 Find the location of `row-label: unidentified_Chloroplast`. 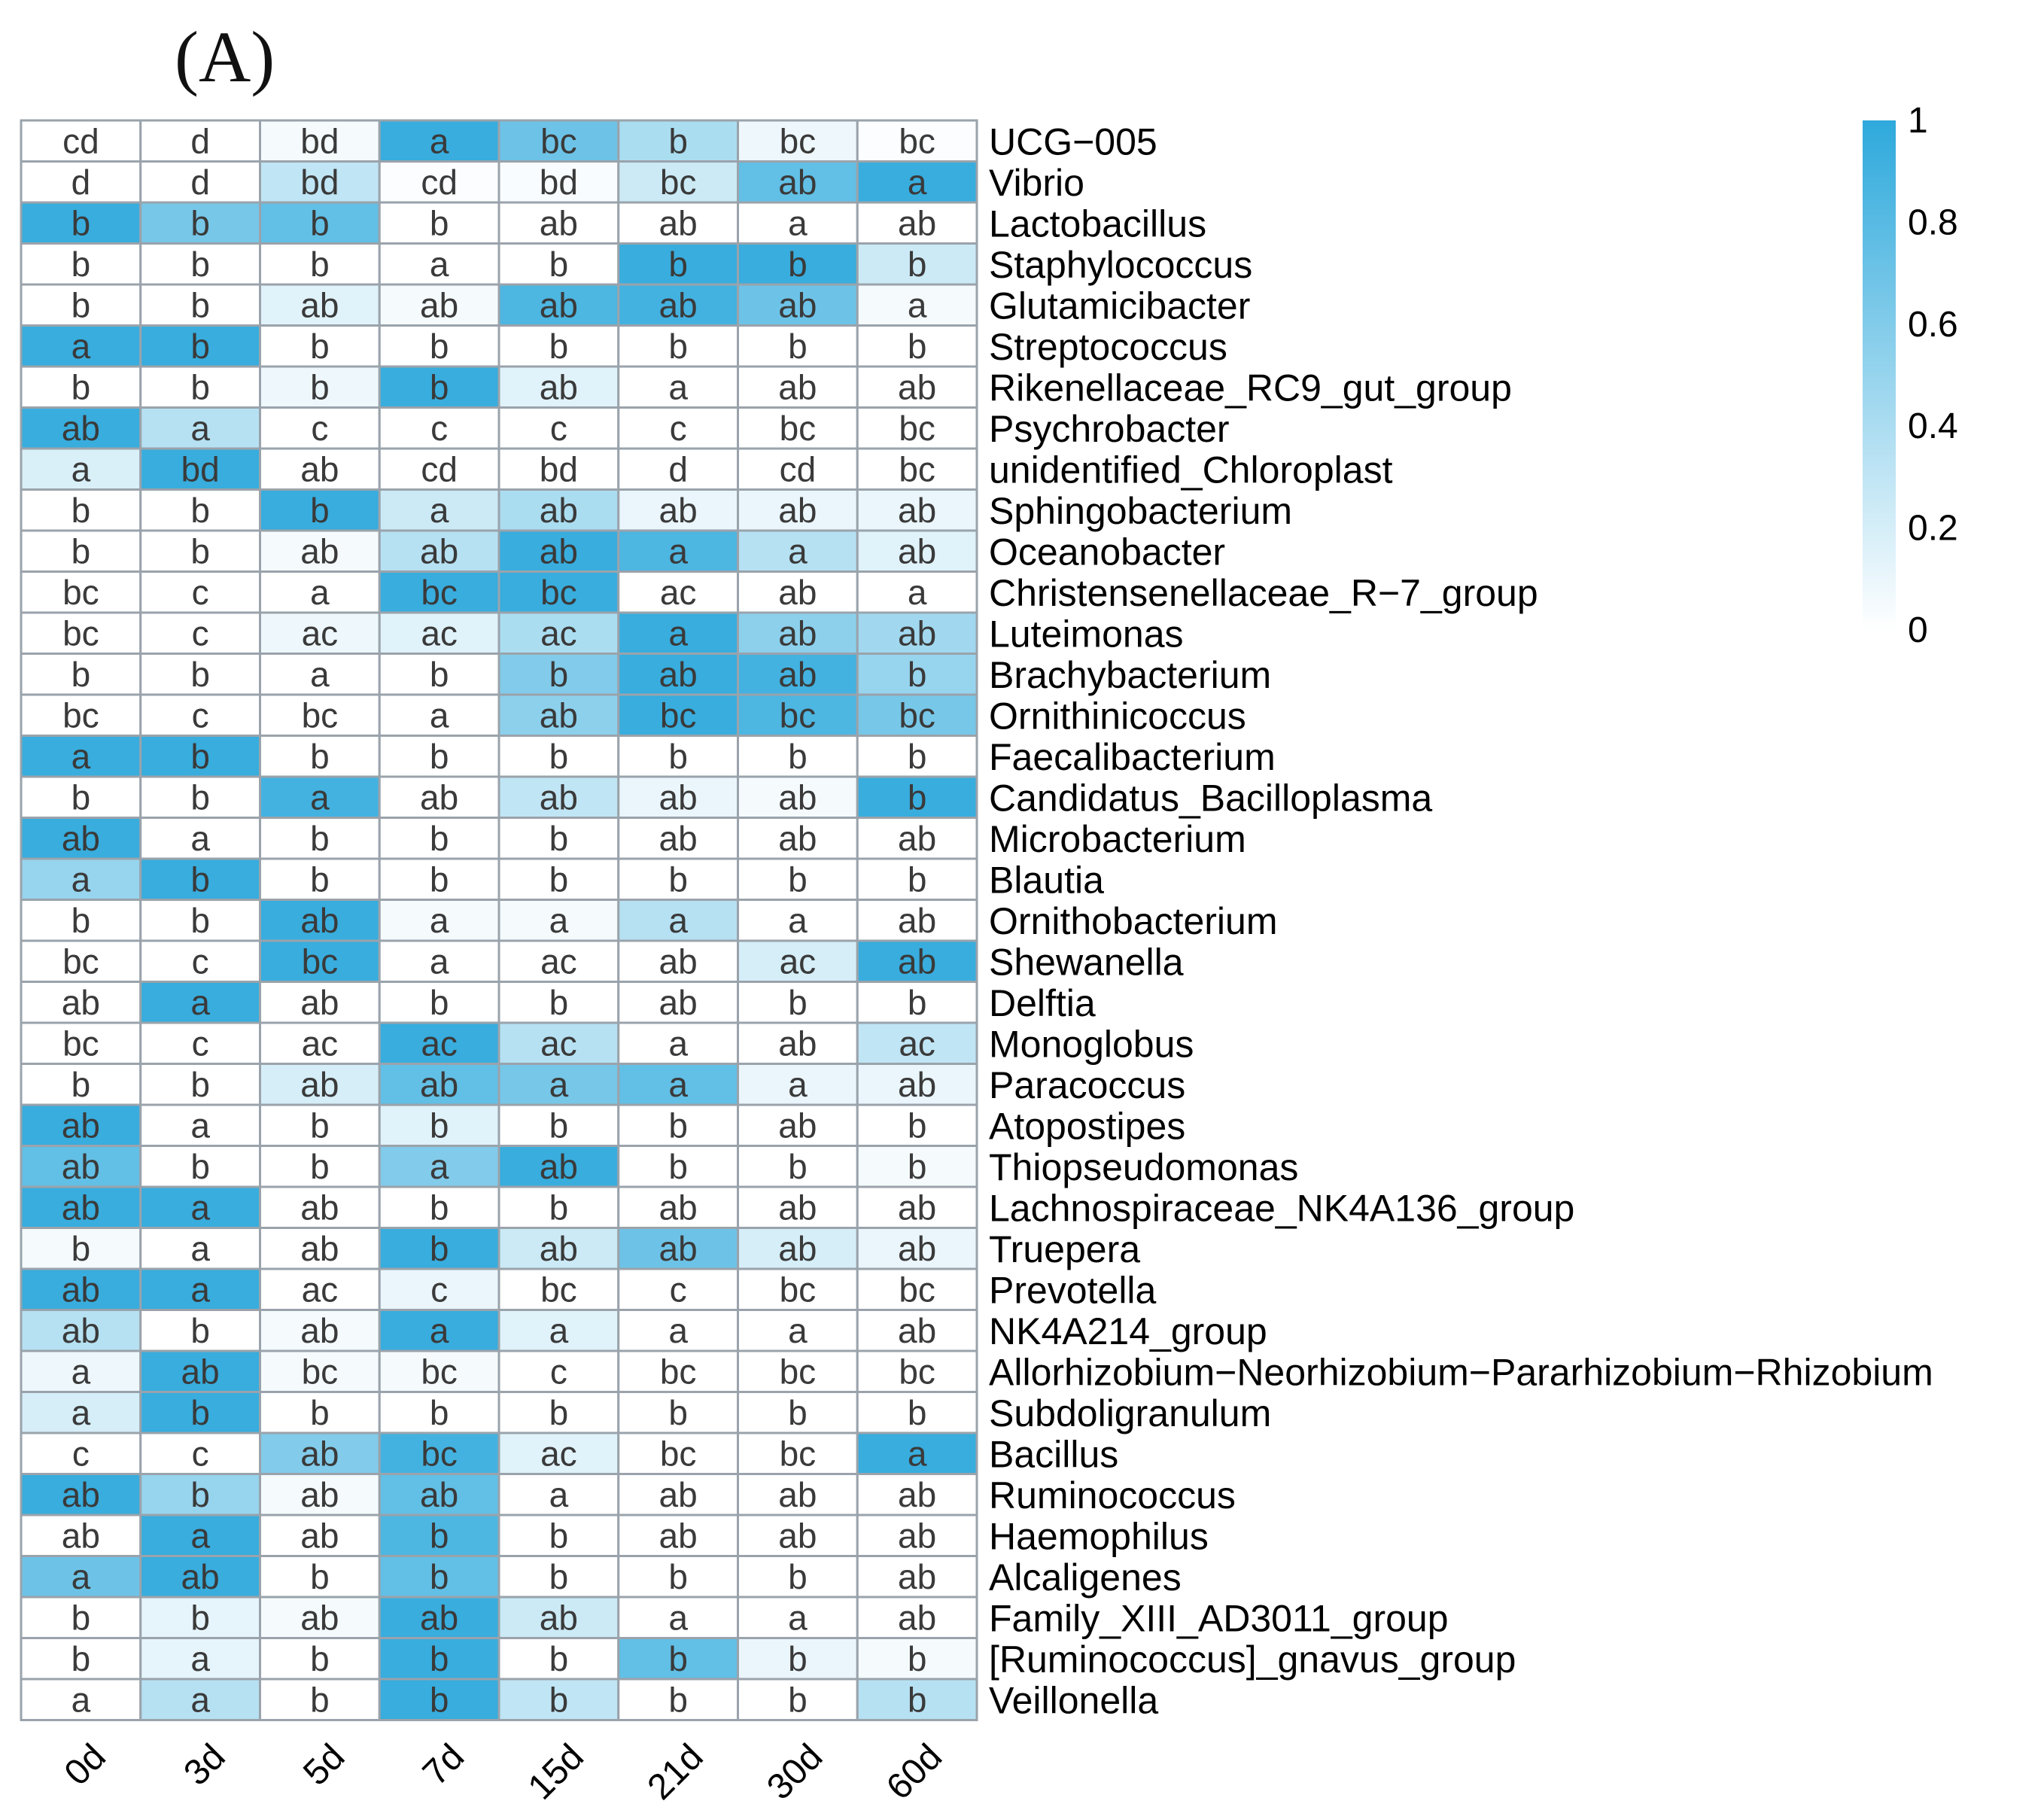

row-label: unidentified_Chloroplast is located at coordinates (1191, 470).